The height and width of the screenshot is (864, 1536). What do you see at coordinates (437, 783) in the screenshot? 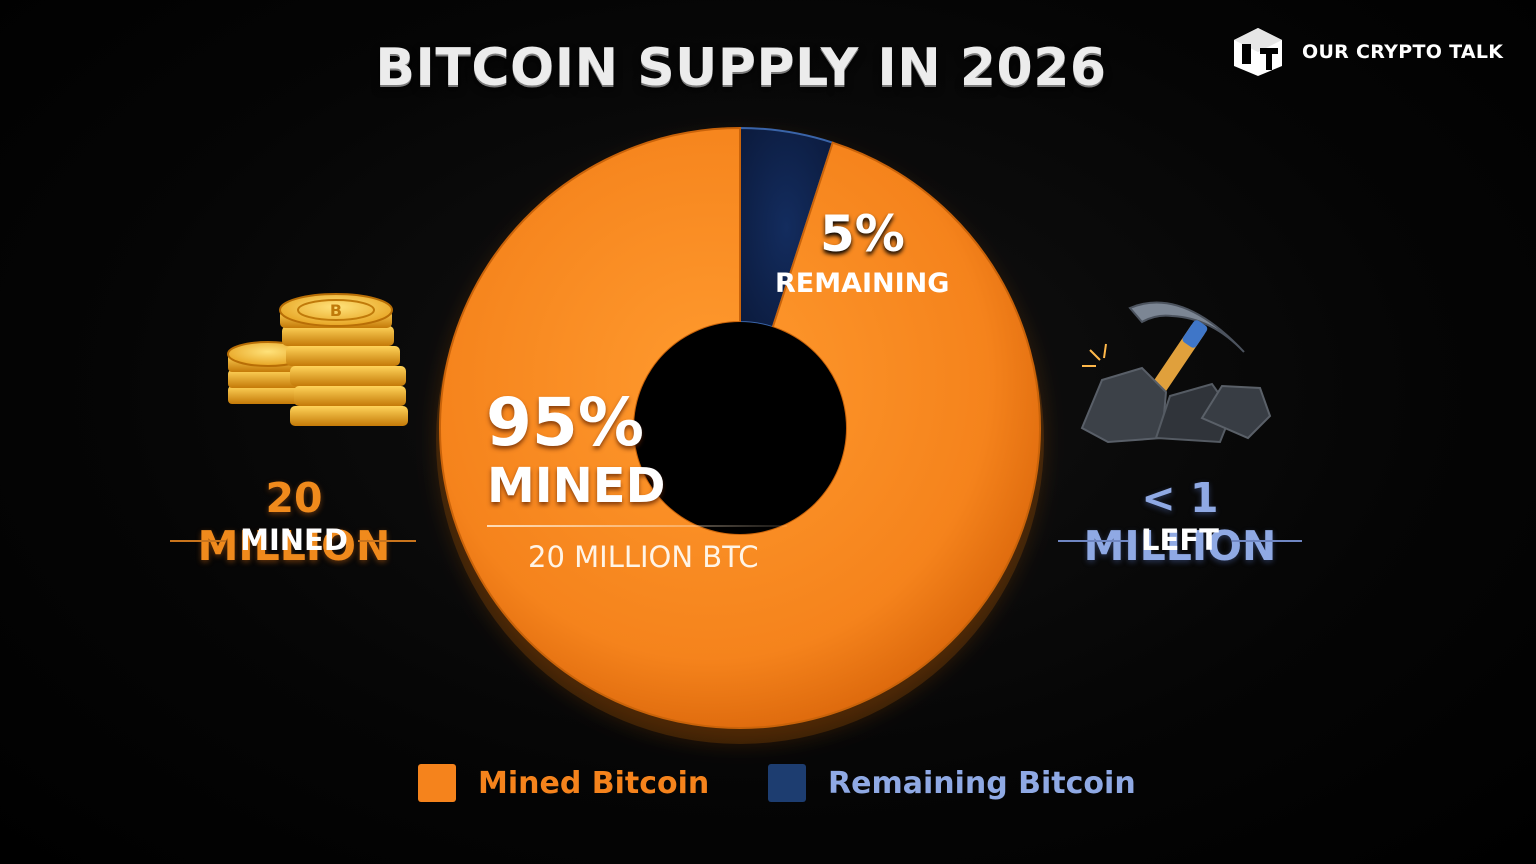
I see `legend-swatch-mined` at bounding box center [437, 783].